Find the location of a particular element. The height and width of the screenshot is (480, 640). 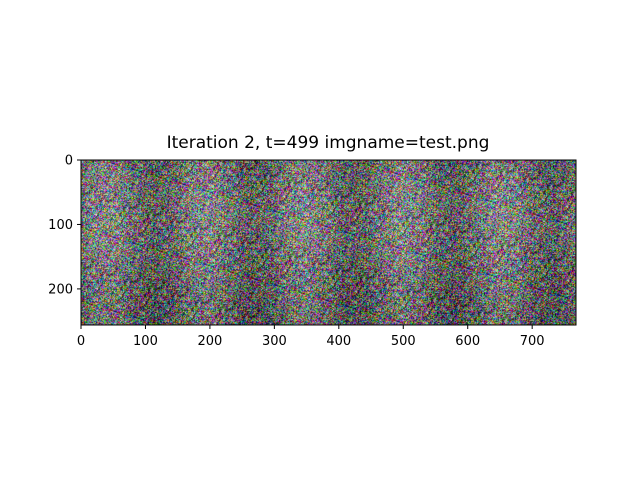

y-tick-label: 100 is located at coordinates (60, 225).